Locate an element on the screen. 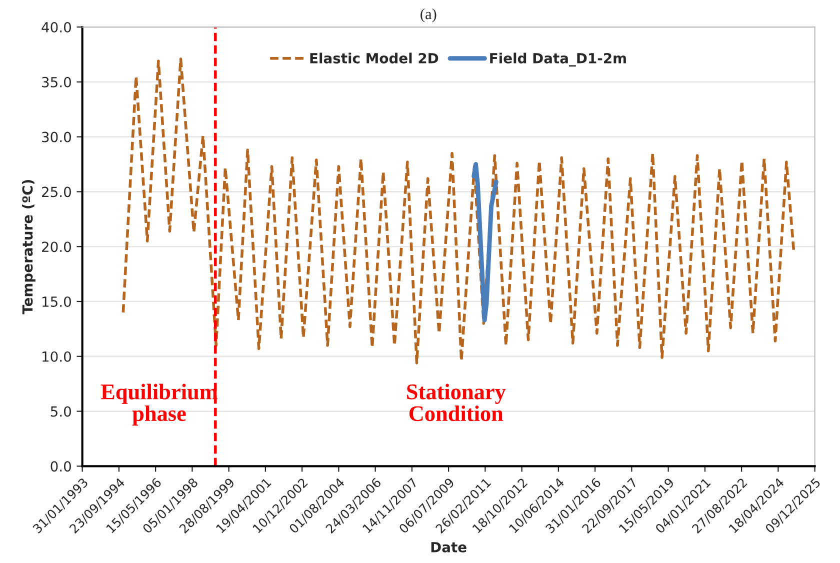 The width and height of the screenshot is (840, 563). y-tick-label: 40.0 is located at coordinates (56, 27).